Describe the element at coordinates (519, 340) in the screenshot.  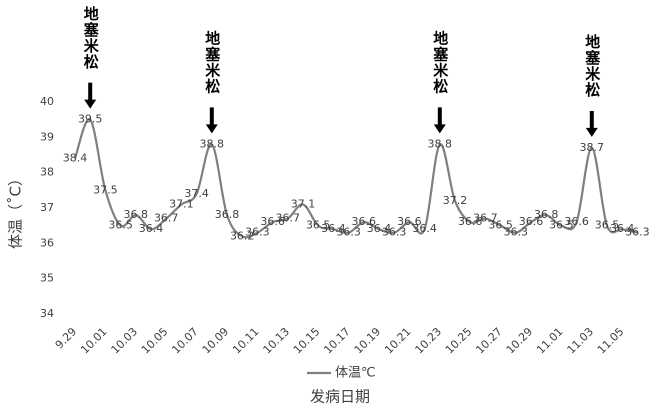
I see `x-tick-label: 10.29` at that location.